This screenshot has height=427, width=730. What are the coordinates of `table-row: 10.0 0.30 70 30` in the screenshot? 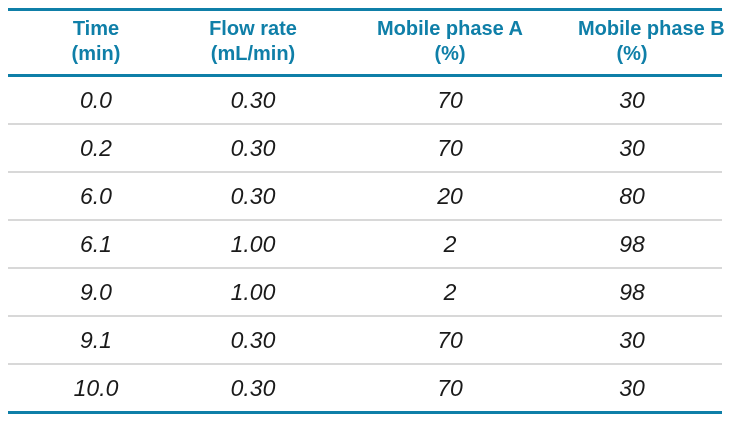 It's located at (365, 388).